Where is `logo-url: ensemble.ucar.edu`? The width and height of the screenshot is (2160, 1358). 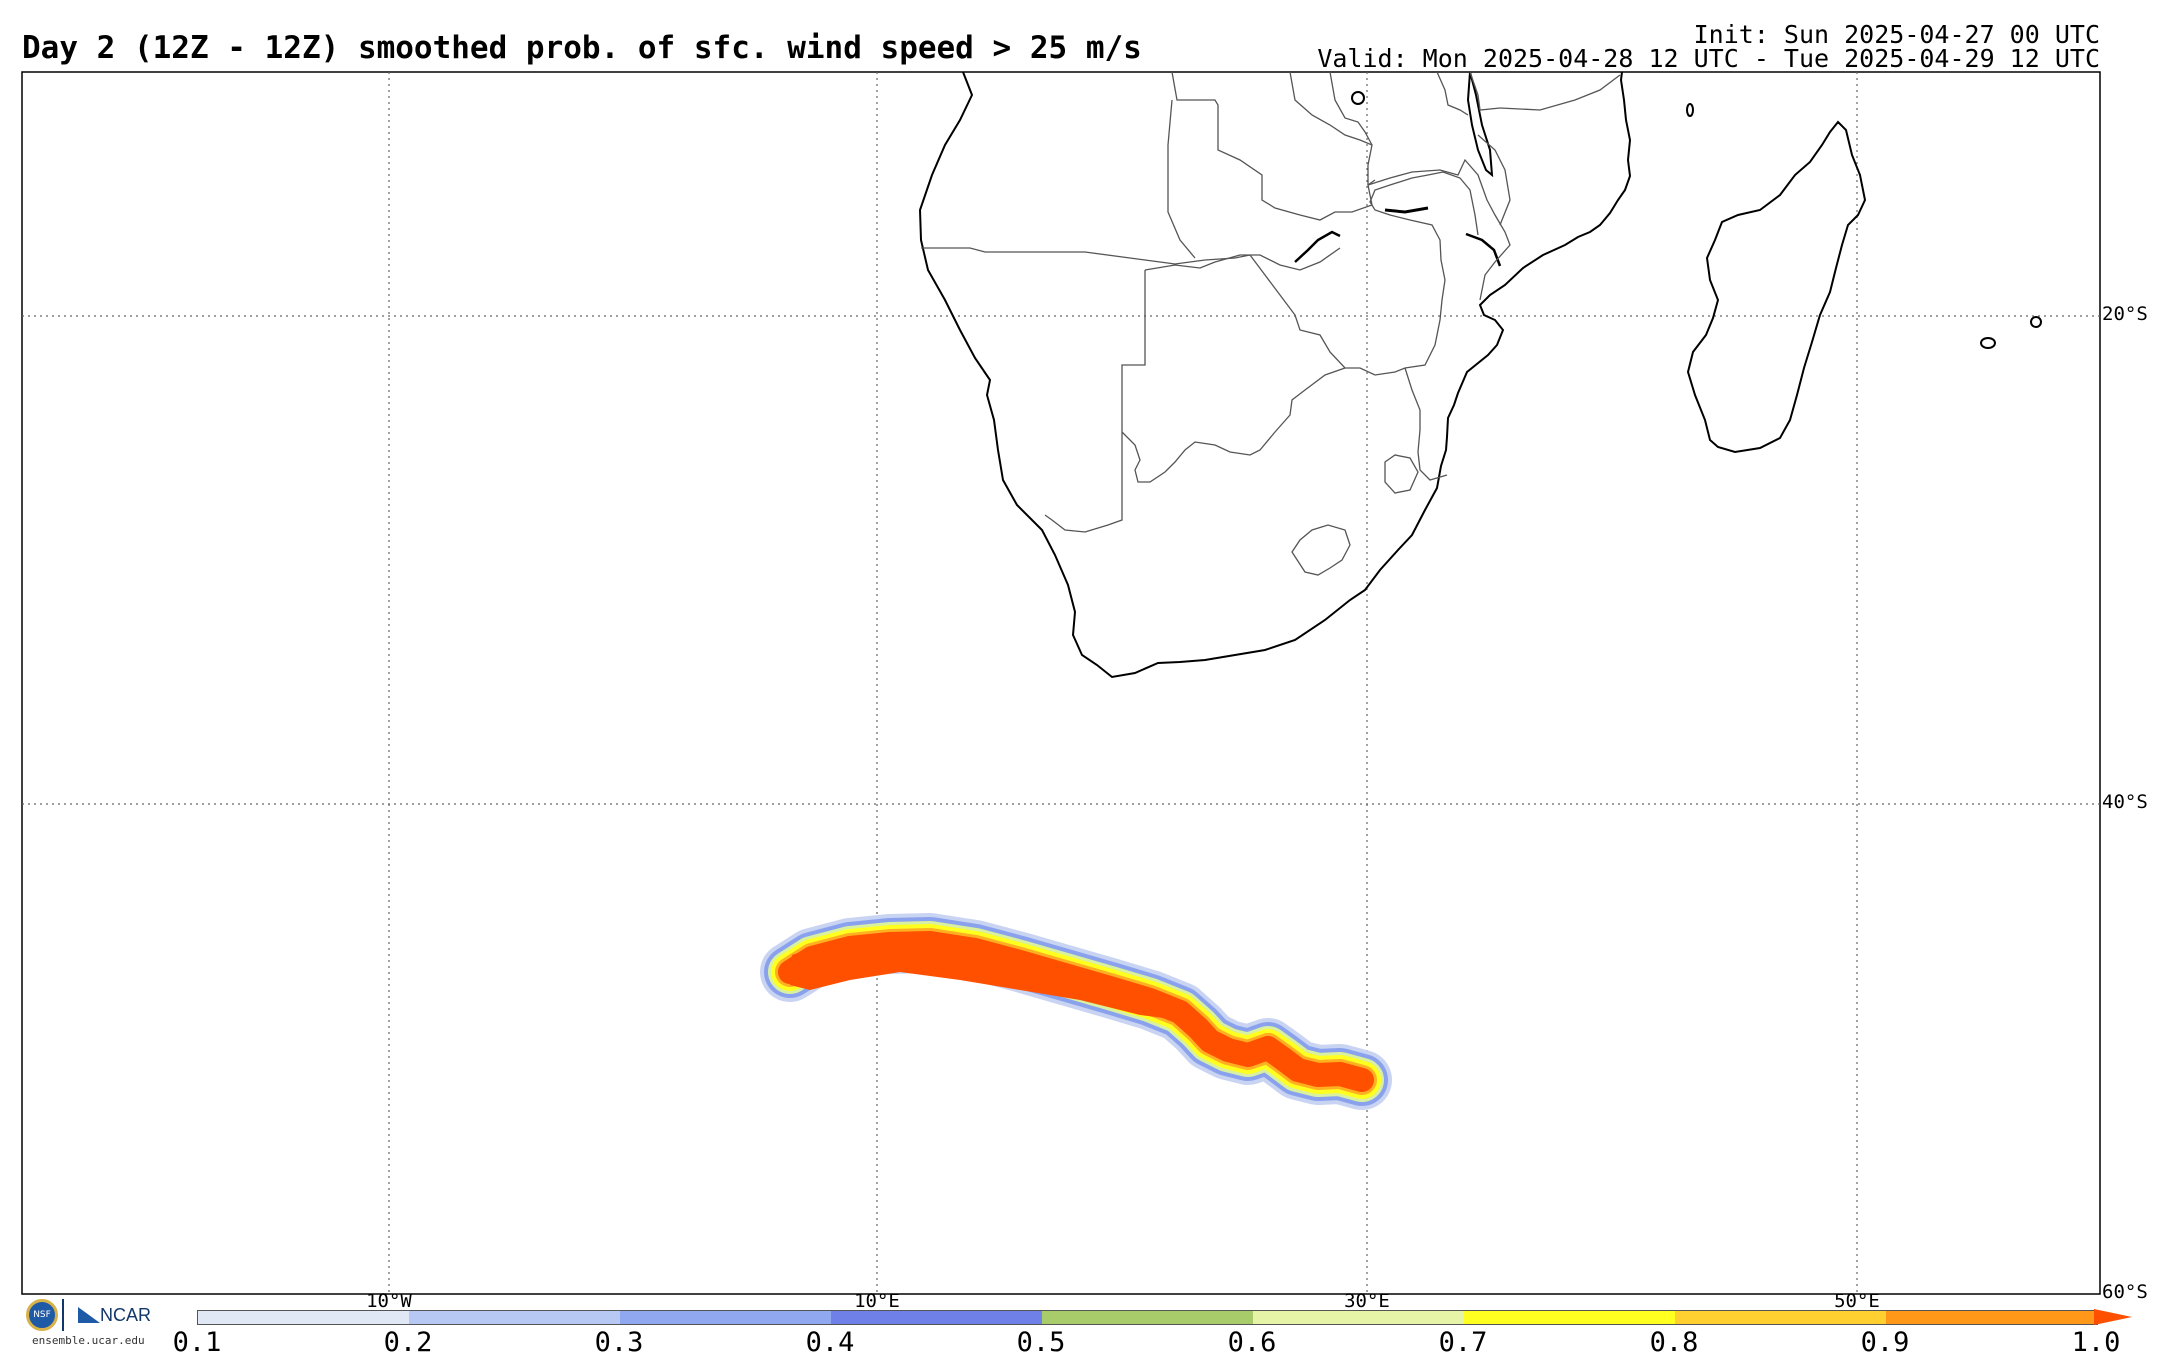 logo-url: ensemble.ucar.edu is located at coordinates (88, 1340).